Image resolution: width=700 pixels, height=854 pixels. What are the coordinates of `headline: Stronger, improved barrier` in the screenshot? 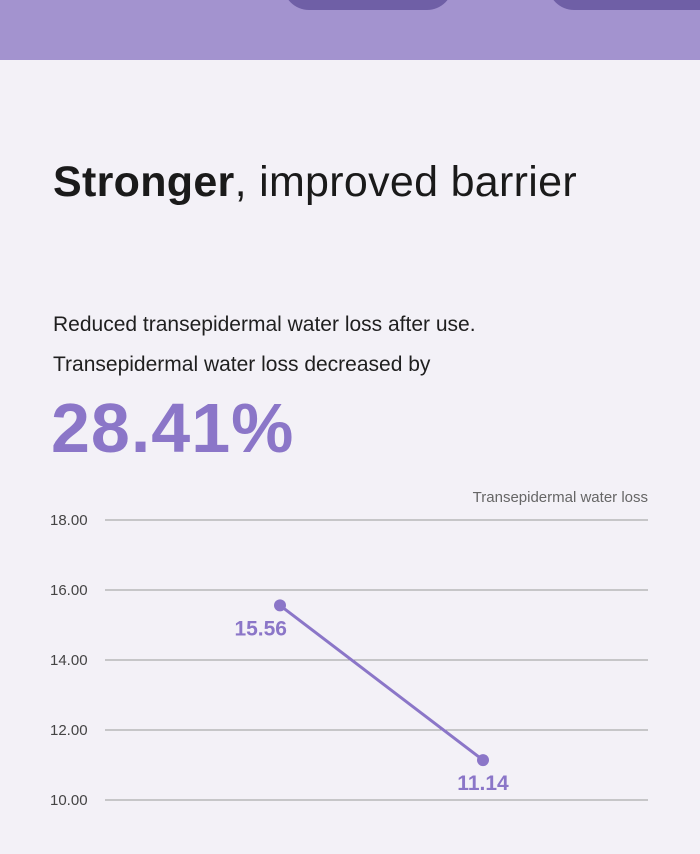 It's located at (315, 182).